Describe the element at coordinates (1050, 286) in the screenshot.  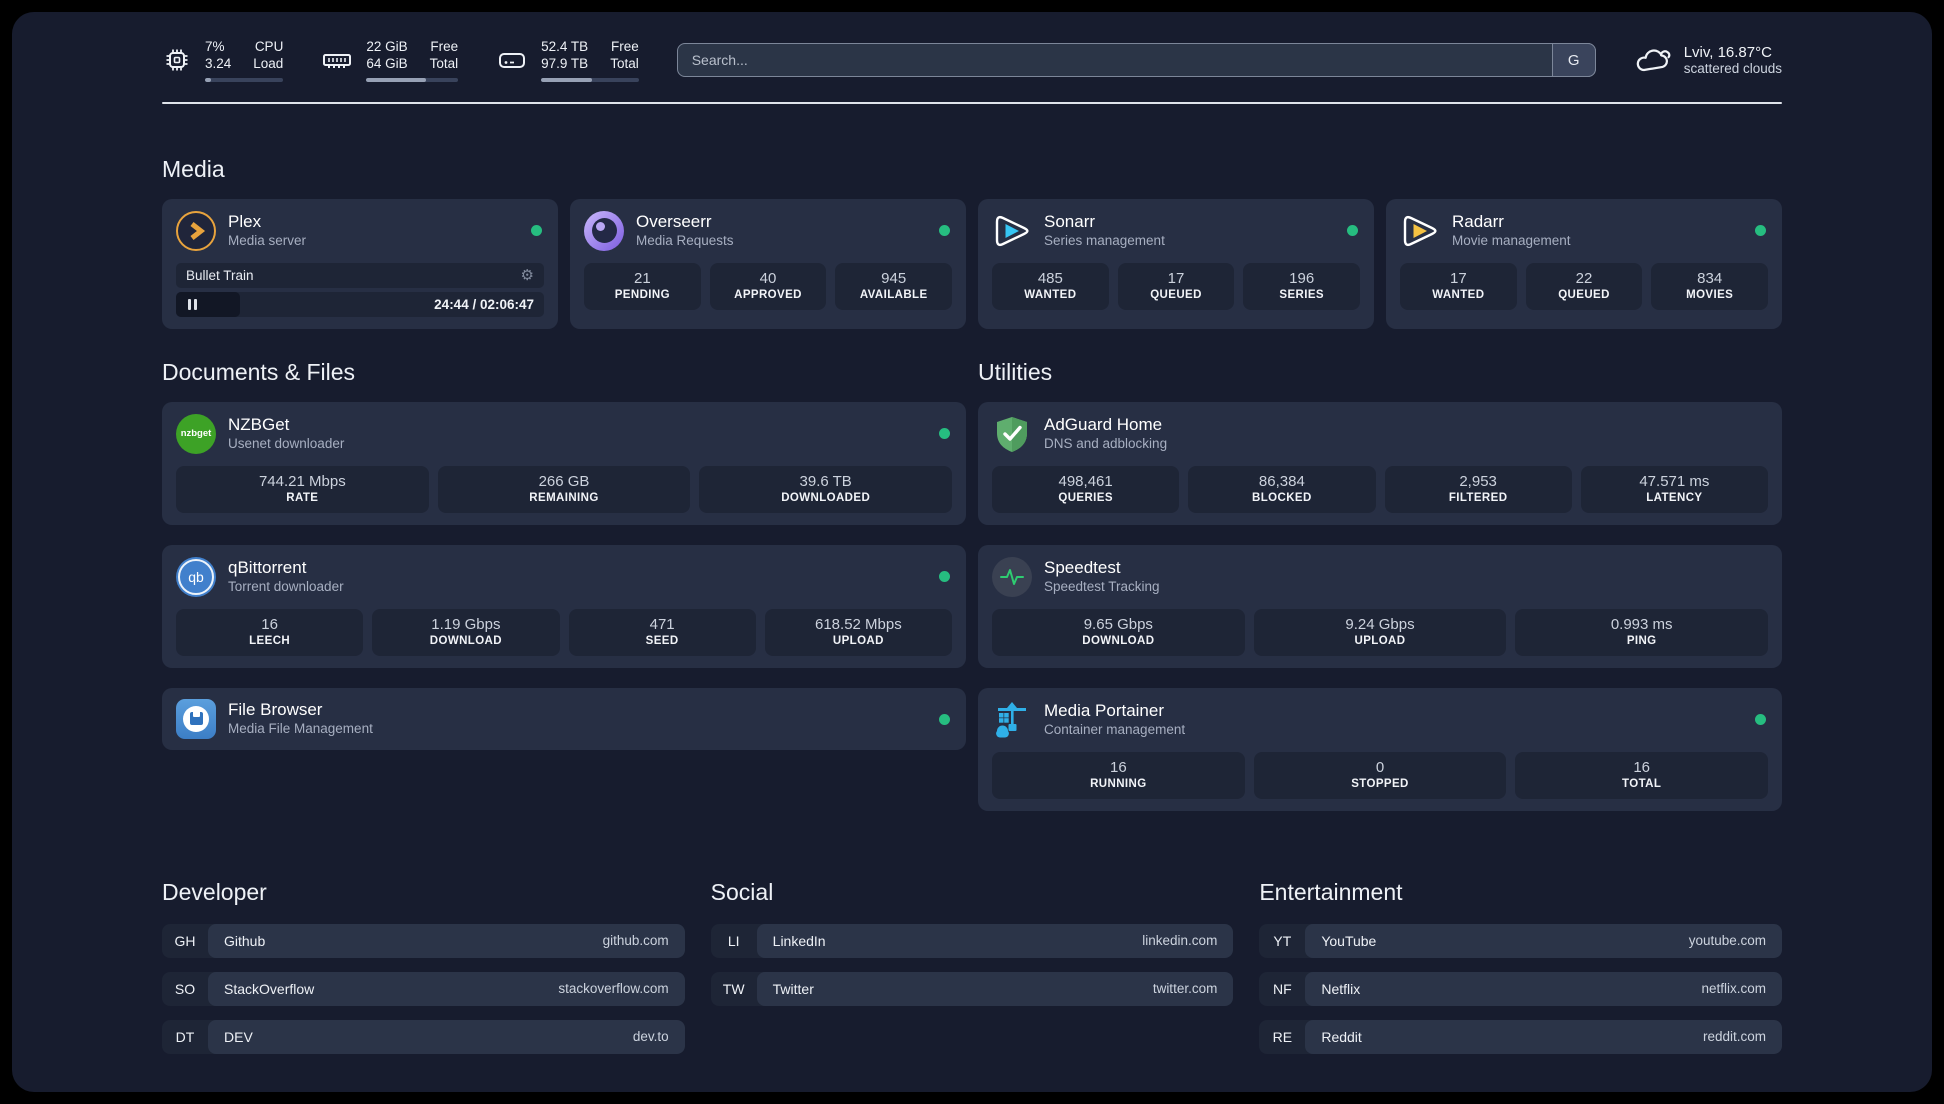
I see `stat-tile: 485 WANTED` at that location.